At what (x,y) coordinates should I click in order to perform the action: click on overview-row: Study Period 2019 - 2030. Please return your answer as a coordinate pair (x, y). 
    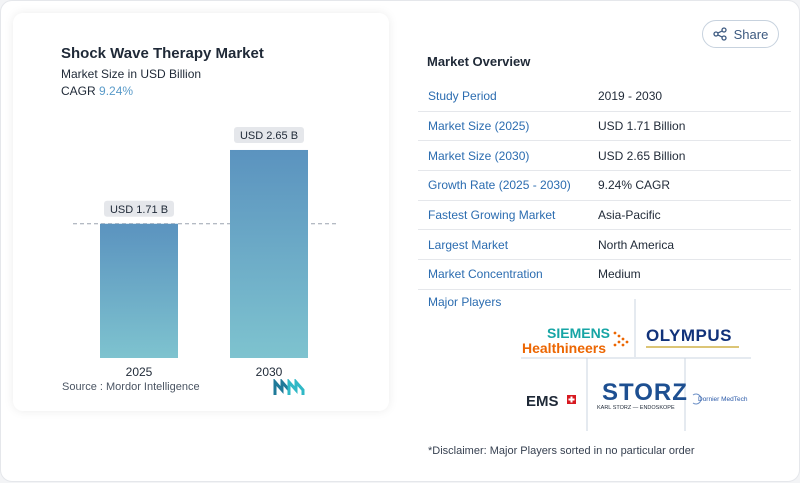
    Looking at the image, I should click on (604, 97).